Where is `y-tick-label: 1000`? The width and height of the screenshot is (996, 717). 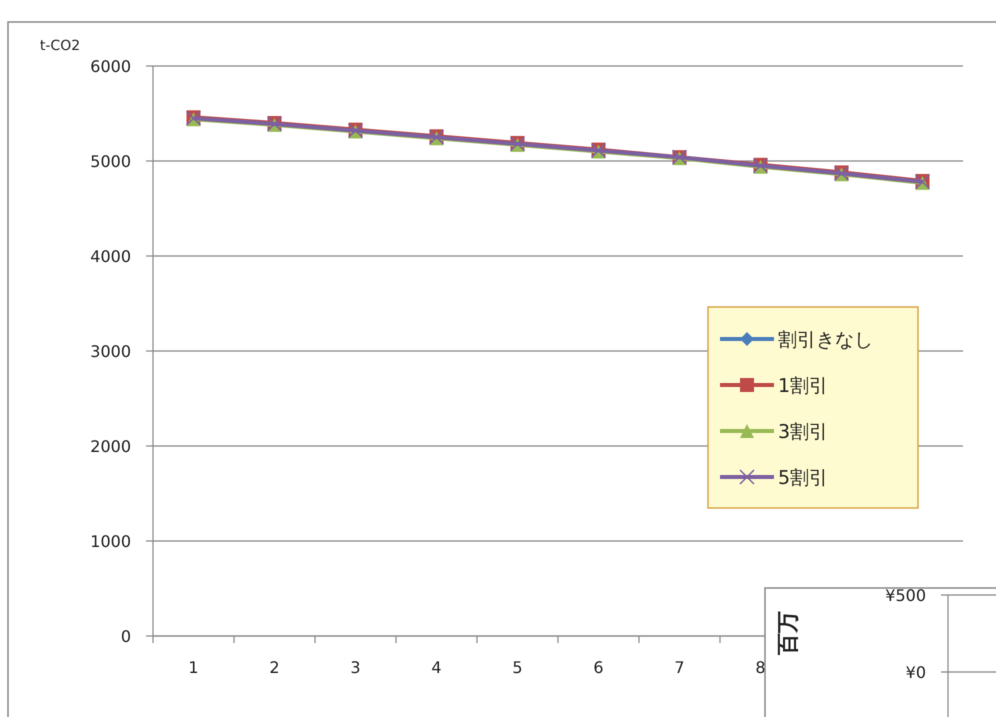
y-tick-label: 1000 is located at coordinates (110, 541).